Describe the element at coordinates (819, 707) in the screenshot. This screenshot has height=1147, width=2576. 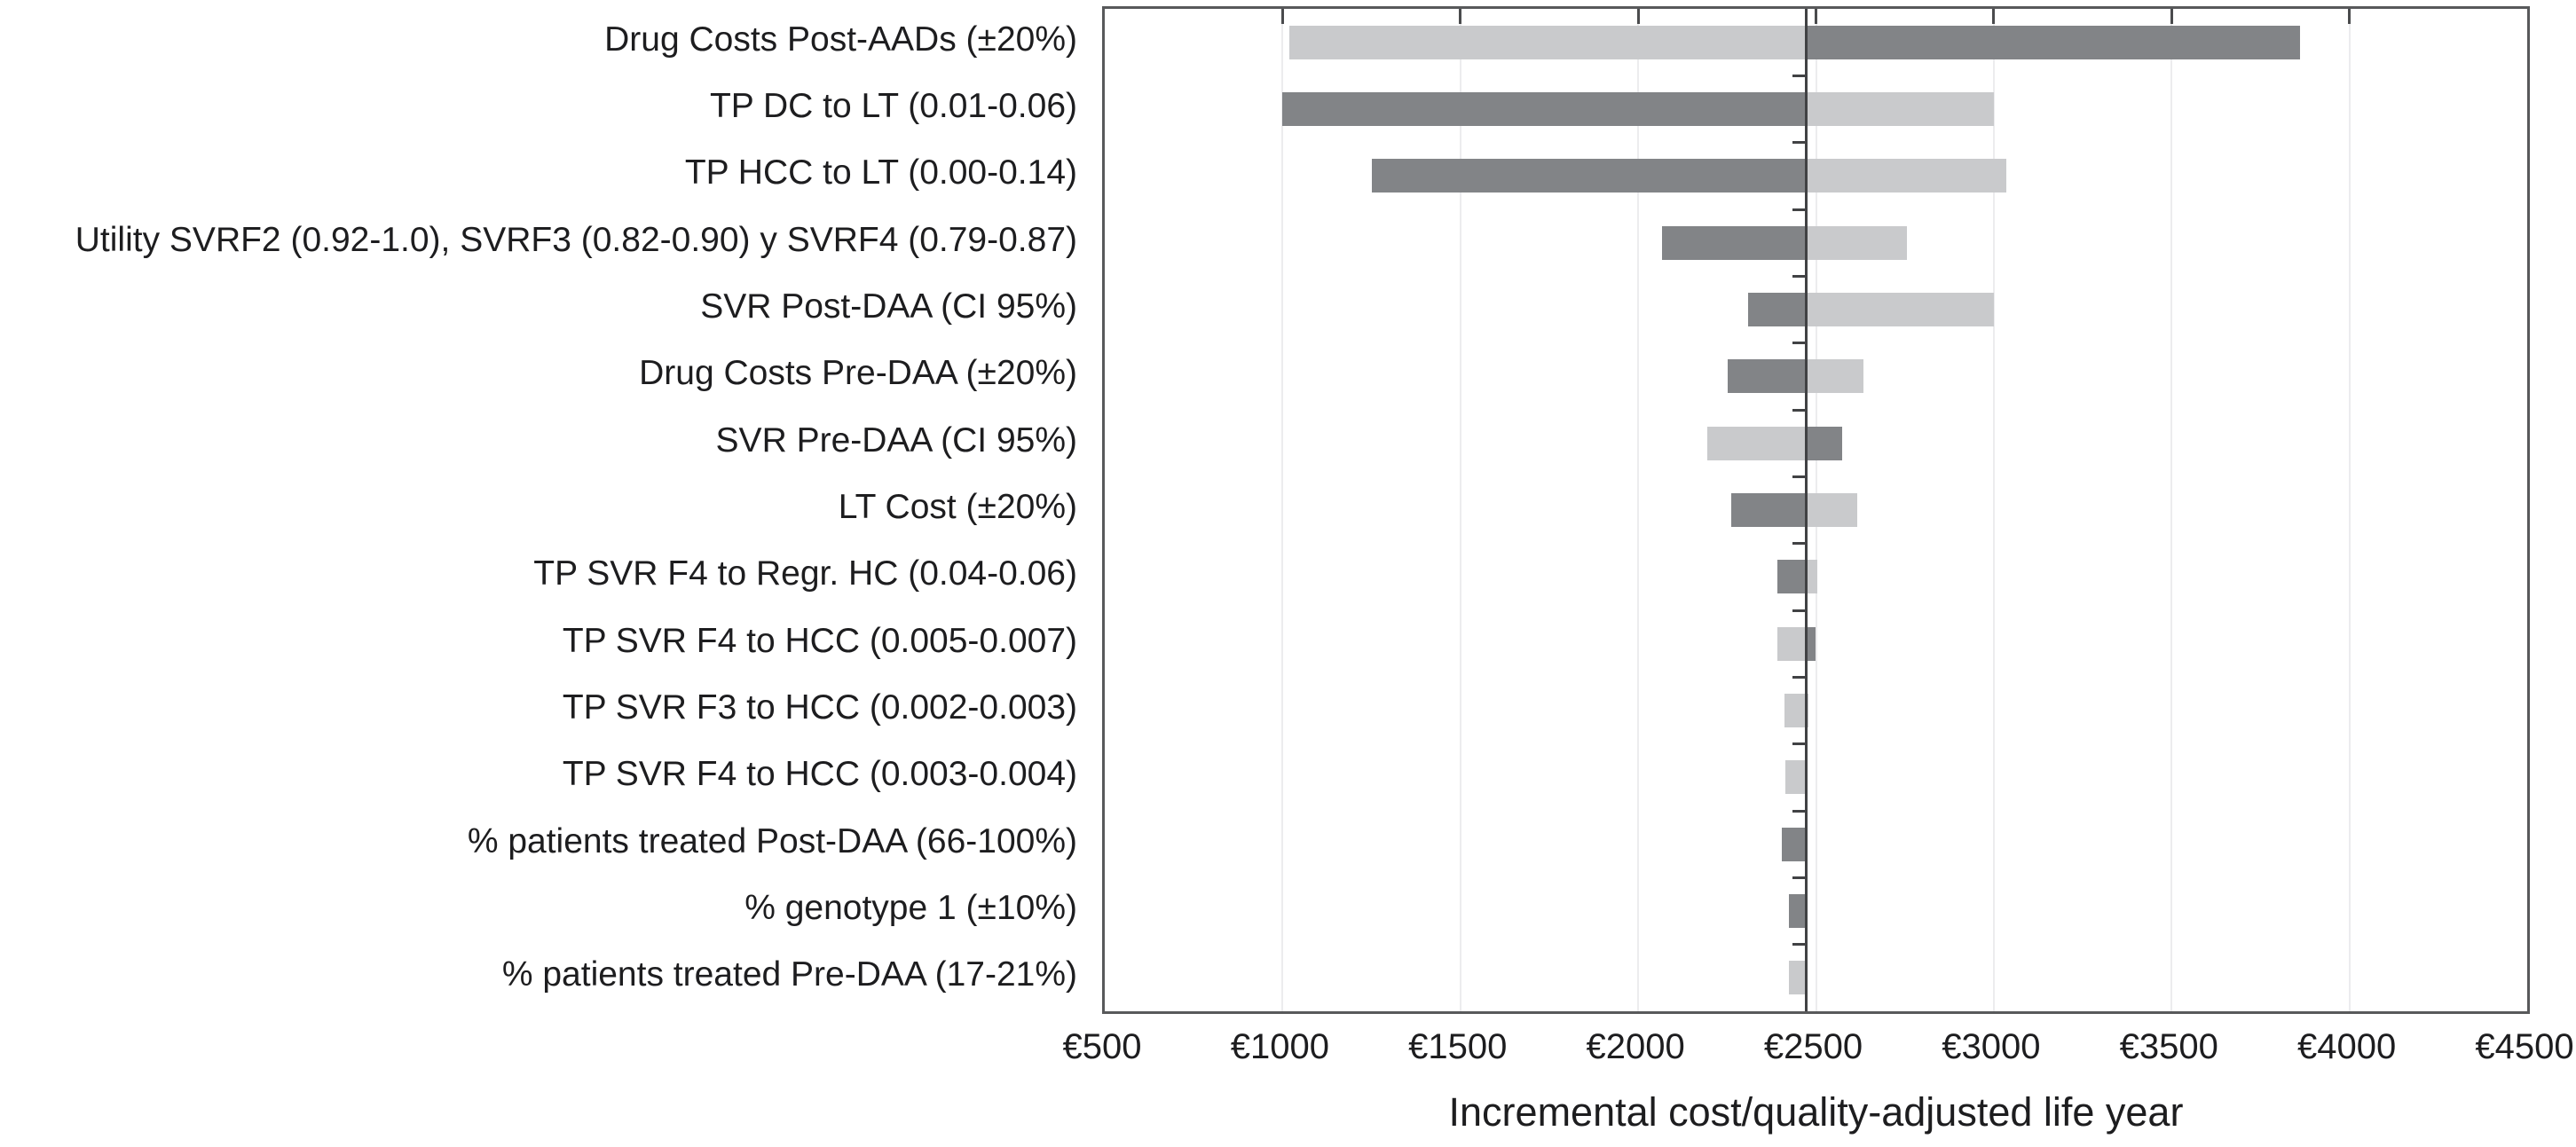
I see `category-label-11: TP SVR F3 to HCC (0.002-0.003)` at that location.